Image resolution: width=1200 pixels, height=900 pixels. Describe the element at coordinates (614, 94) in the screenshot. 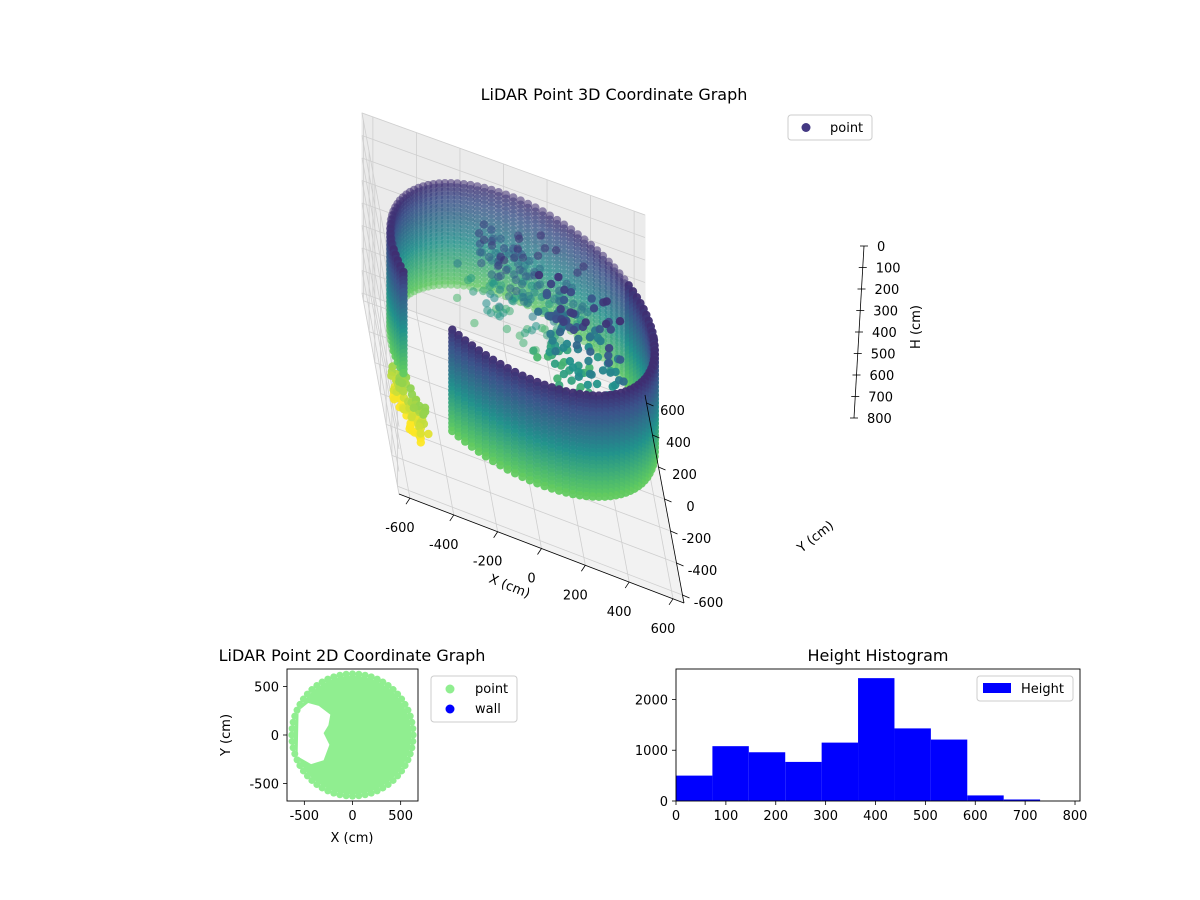

I see `chart-3d-title: LiDAR Point 3D Coordinate Graph` at that location.